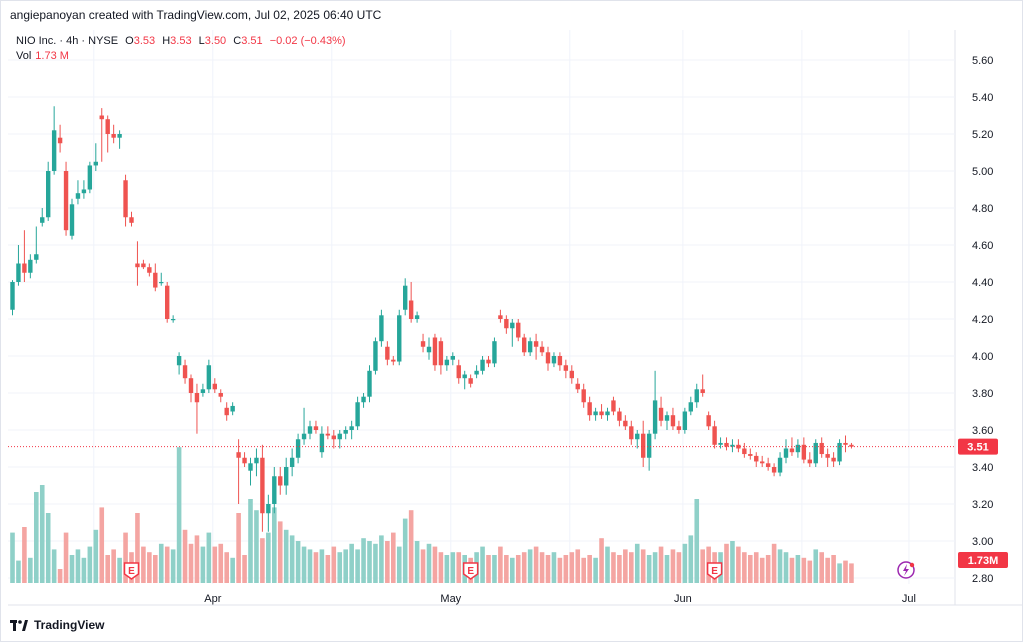  Describe the element at coordinates (57, 625) in the screenshot. I see `footer-brand: TradingView` at that location.